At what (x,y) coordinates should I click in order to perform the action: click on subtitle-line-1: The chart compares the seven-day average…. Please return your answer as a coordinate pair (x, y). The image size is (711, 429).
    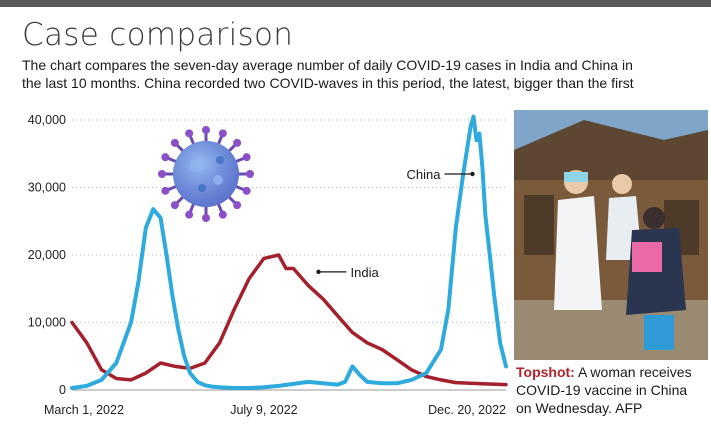
    Looking at the image, I should click on (327, 65).